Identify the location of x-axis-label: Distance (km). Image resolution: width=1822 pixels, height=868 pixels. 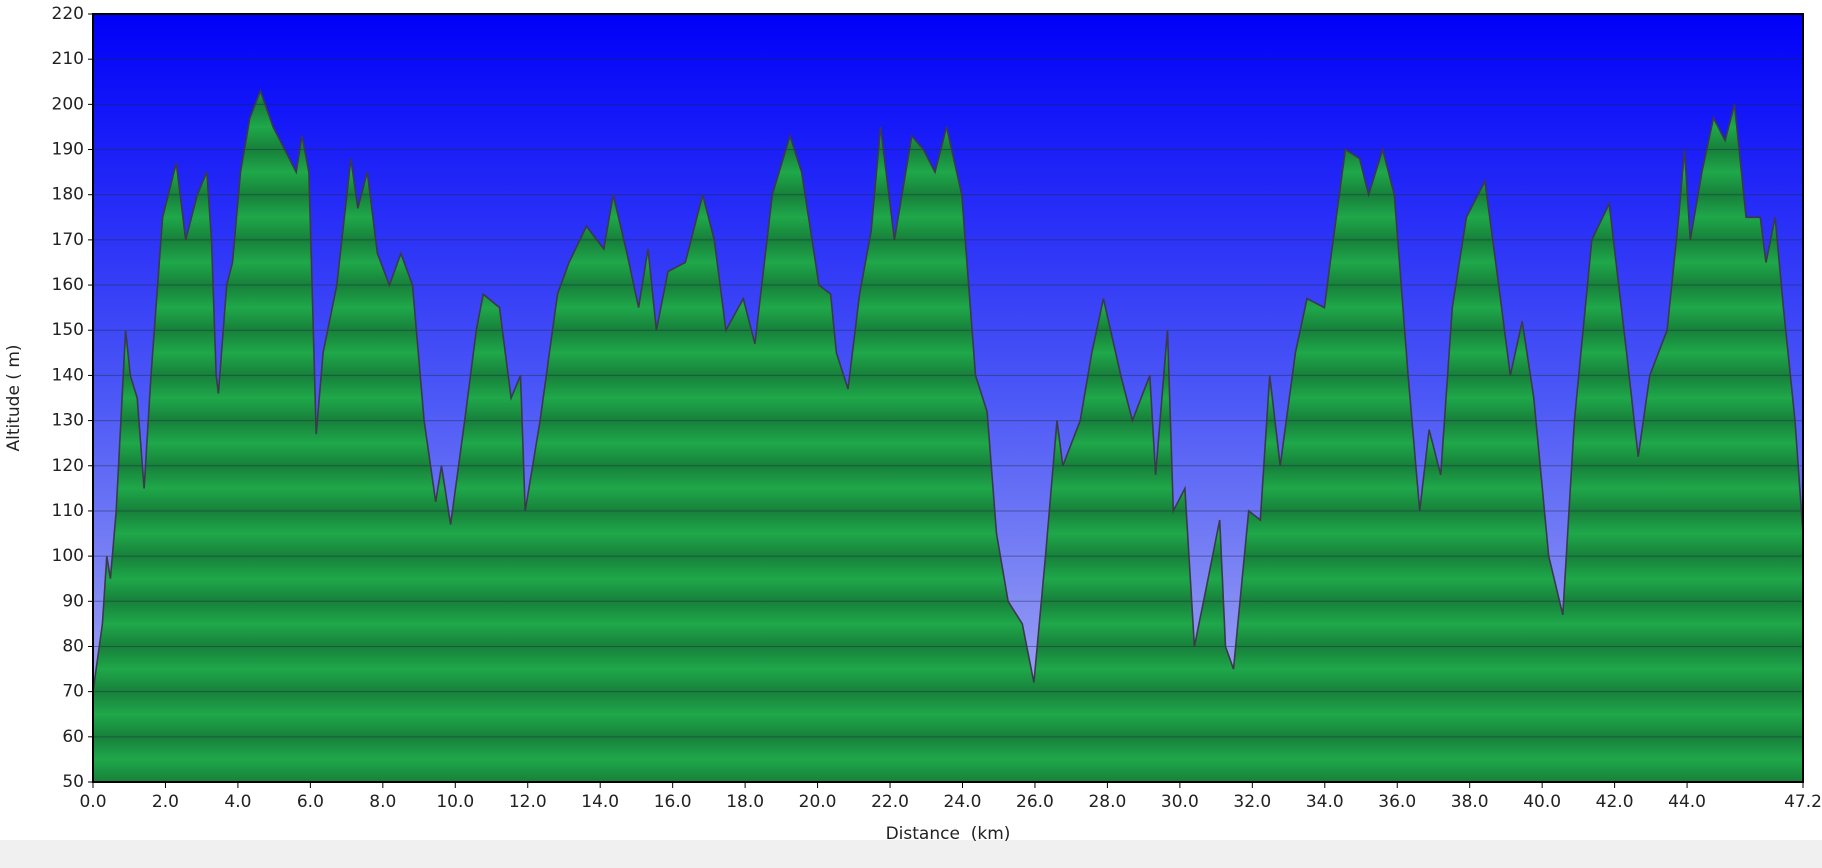
(948, 834).